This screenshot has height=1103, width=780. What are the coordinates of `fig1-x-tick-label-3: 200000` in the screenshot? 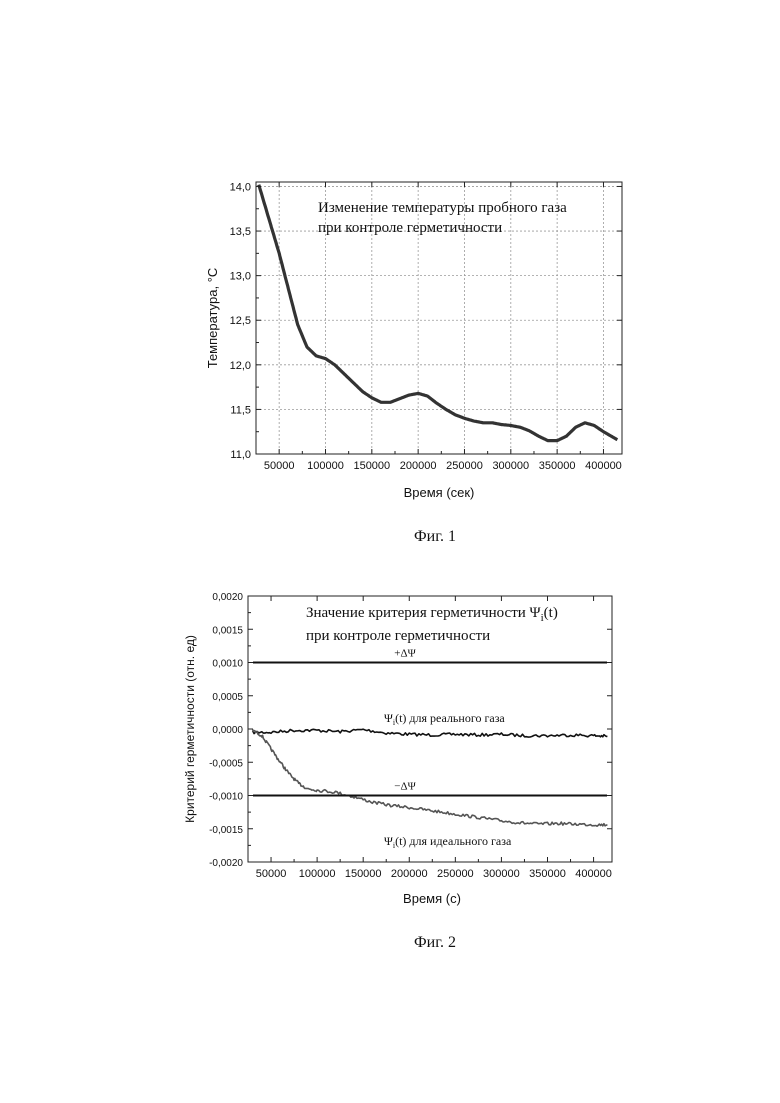 It's located at (418, 466).